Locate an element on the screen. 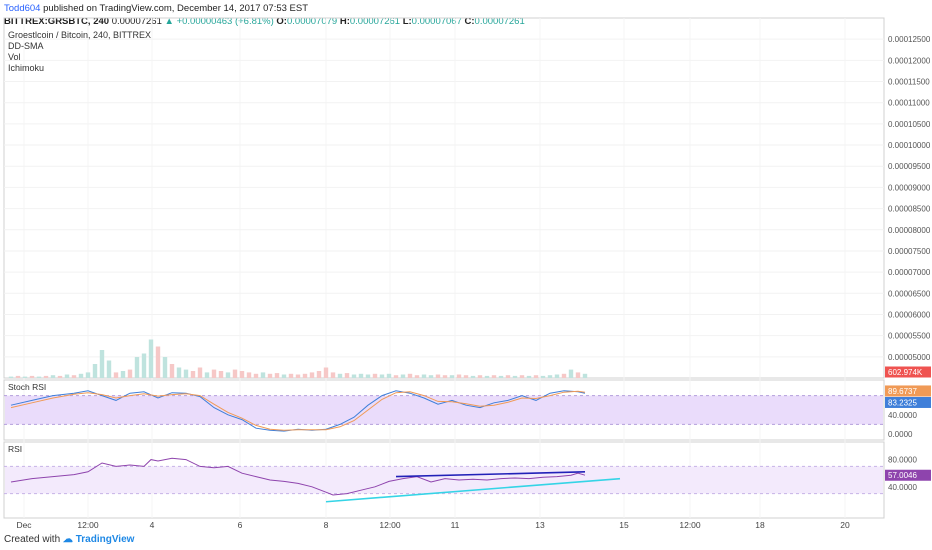  time-tick-label: 12:00 is located at coordinates (390, 525).